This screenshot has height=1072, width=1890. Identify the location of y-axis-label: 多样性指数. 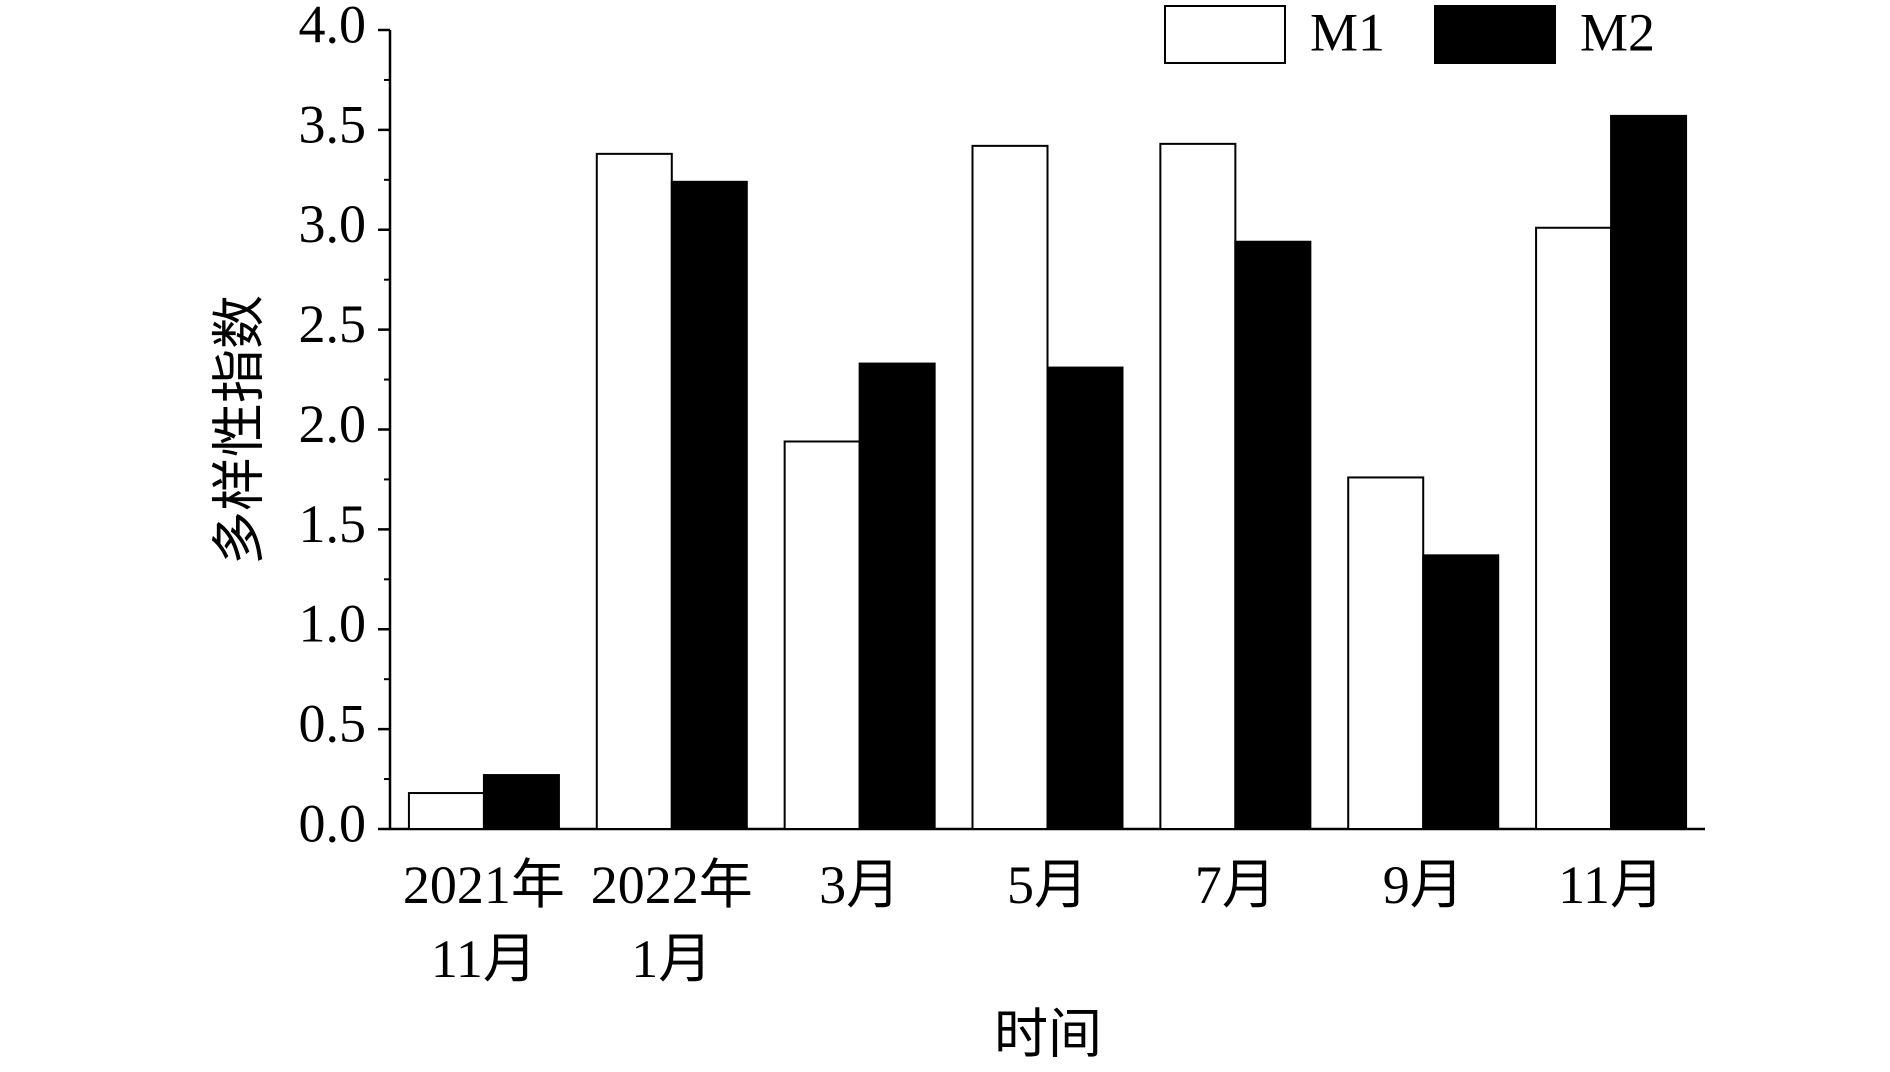
(239, 430).